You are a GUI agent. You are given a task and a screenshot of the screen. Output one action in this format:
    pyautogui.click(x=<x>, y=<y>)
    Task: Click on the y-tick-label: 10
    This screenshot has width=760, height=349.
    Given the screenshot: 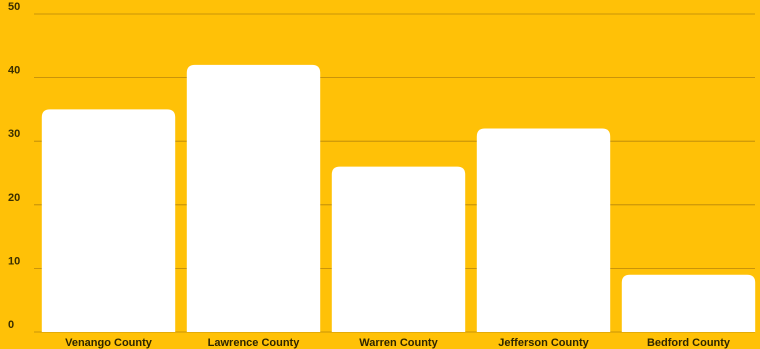 What is the action you would take?
    pyautogui.click(x=14, y=261)
    